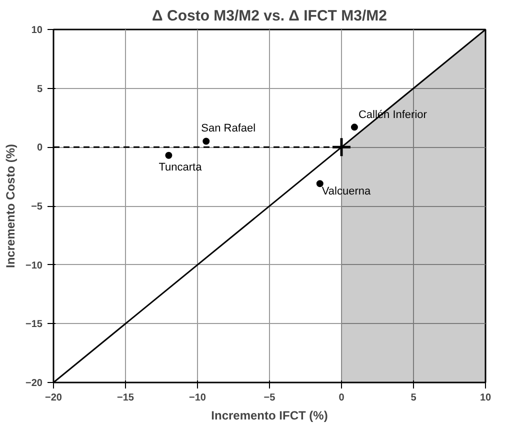  I want to click on y-tick-label: −20, so click(34, 383).